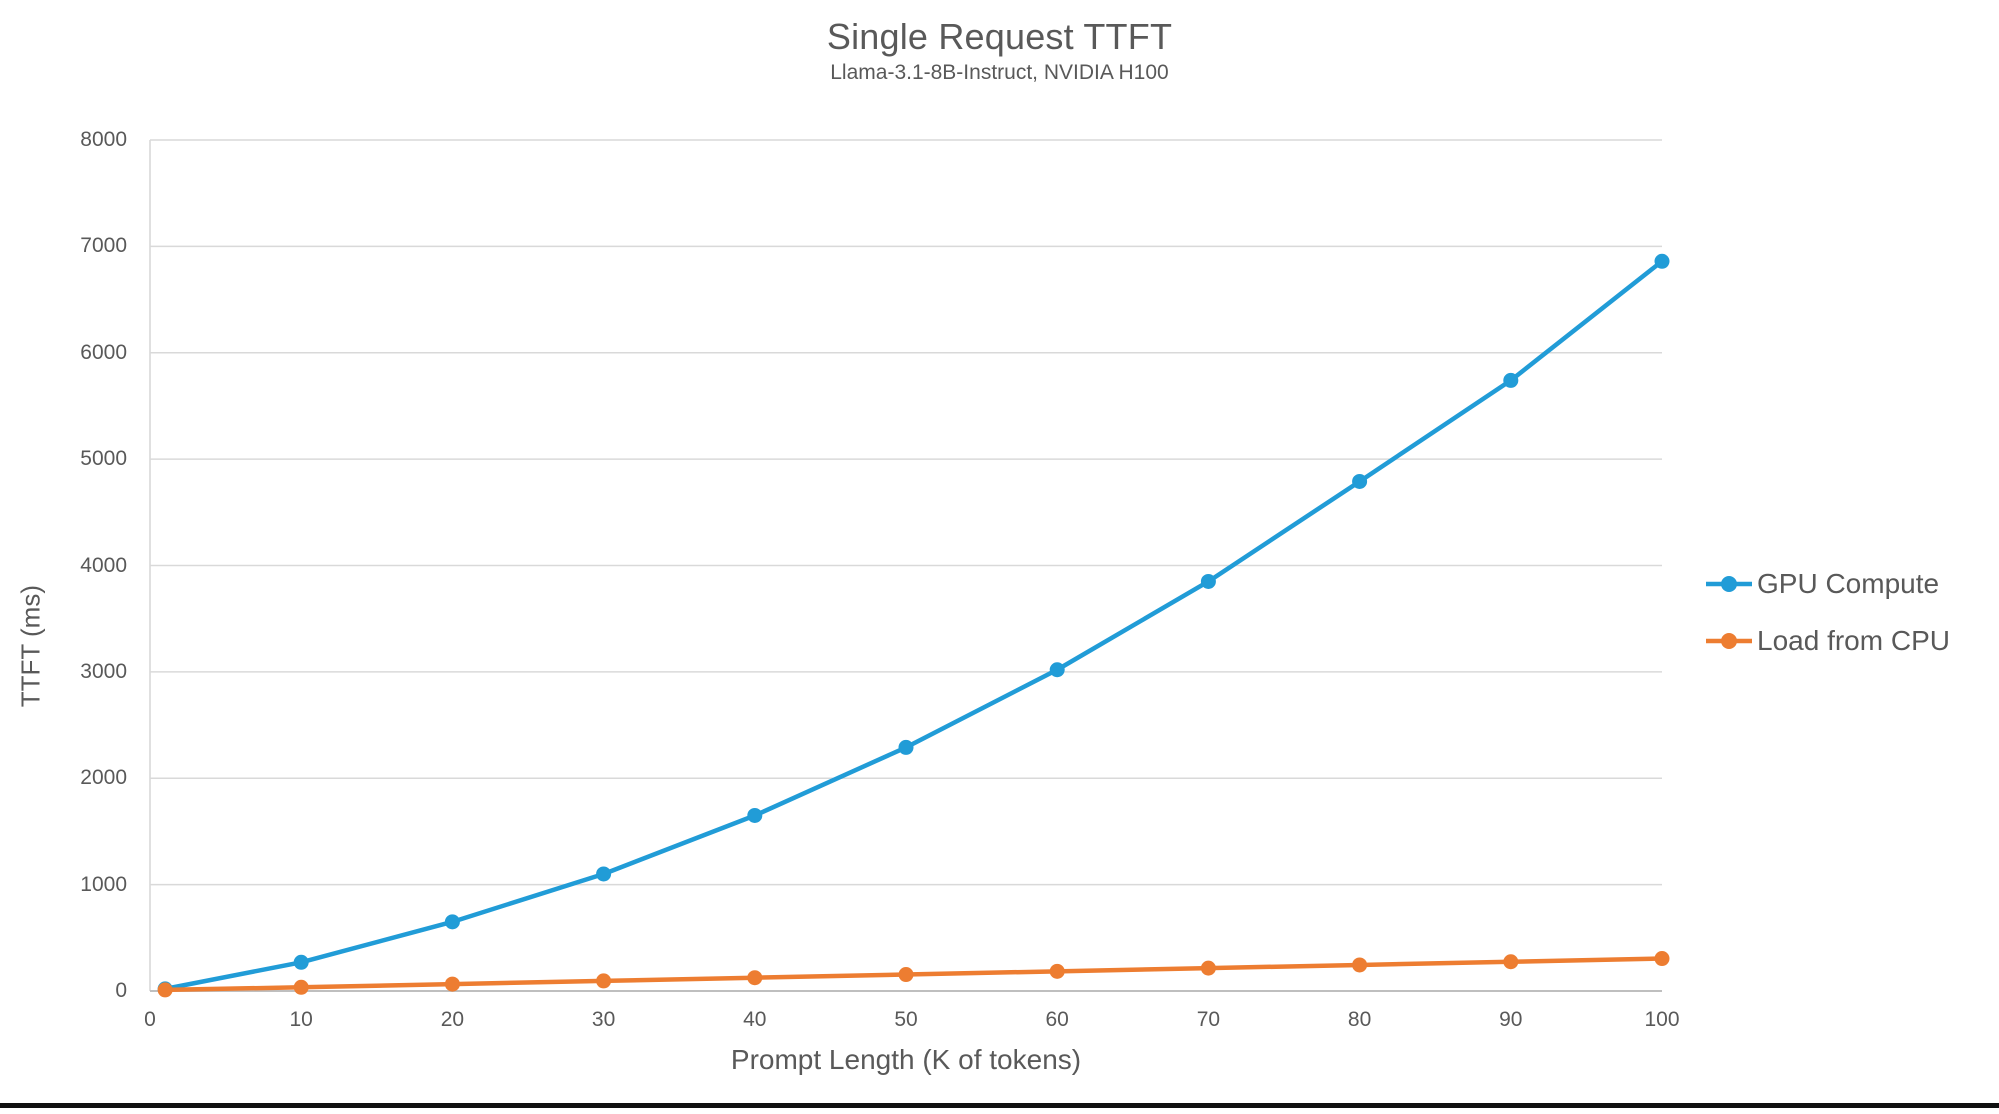 The width and height of the screenshot is (1999, 1114). Describe the element at coordinates (603, 1019) in the screenshot. I see `x-tick-label-30: 30` at that location.